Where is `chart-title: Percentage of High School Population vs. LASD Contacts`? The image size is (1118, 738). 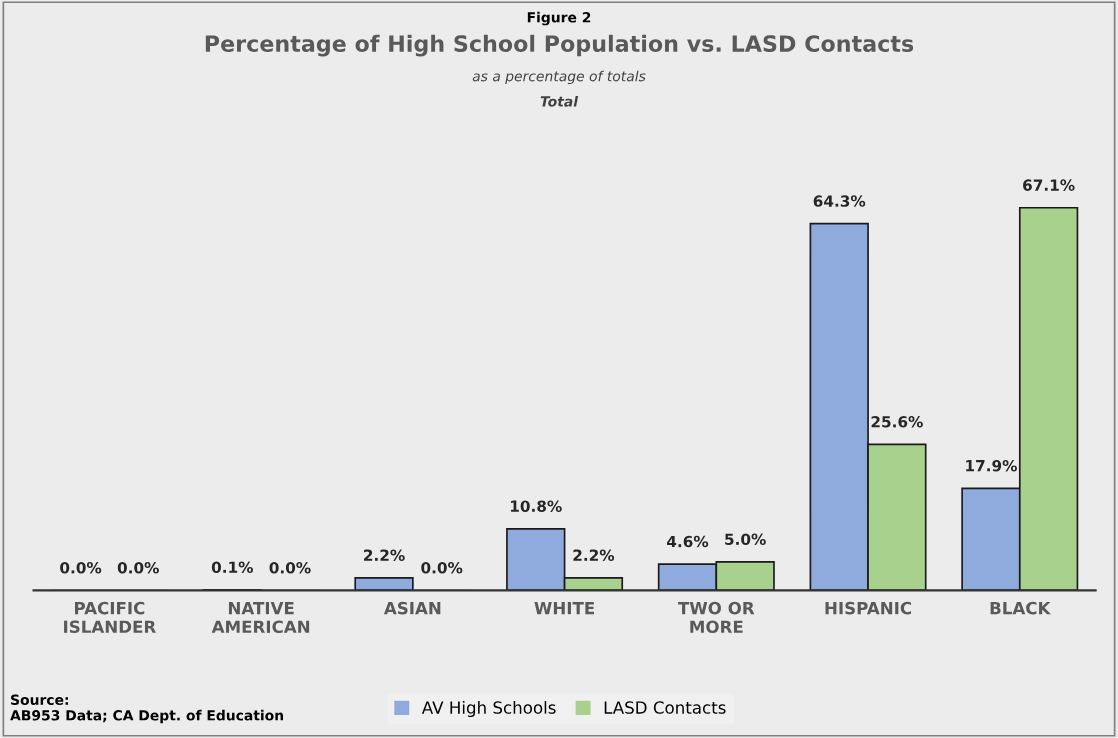
chart-title: Percentage of High School Population vs. LASD Contacts is located at coordinates (559, 45).